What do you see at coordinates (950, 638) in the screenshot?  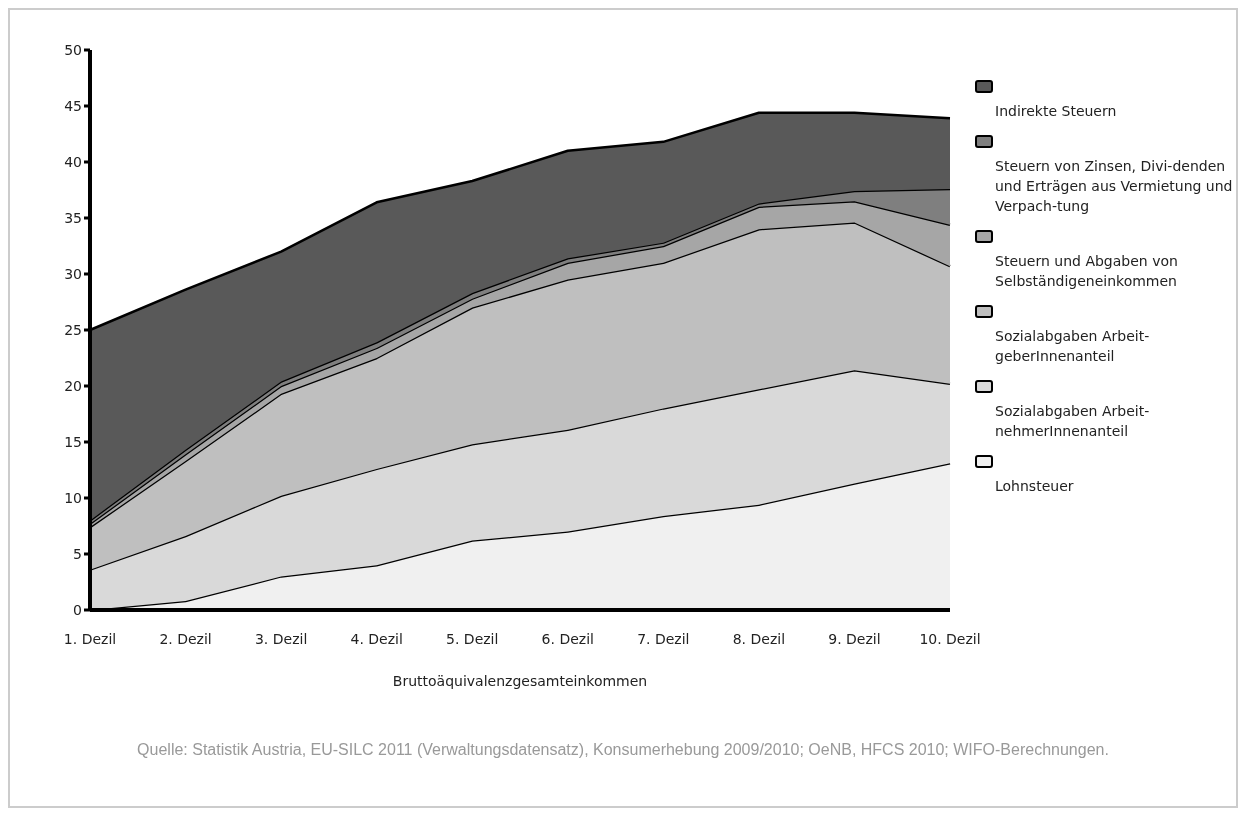 I see `x-tick-label: 10. Dezil` at bounding box center [950, 638].